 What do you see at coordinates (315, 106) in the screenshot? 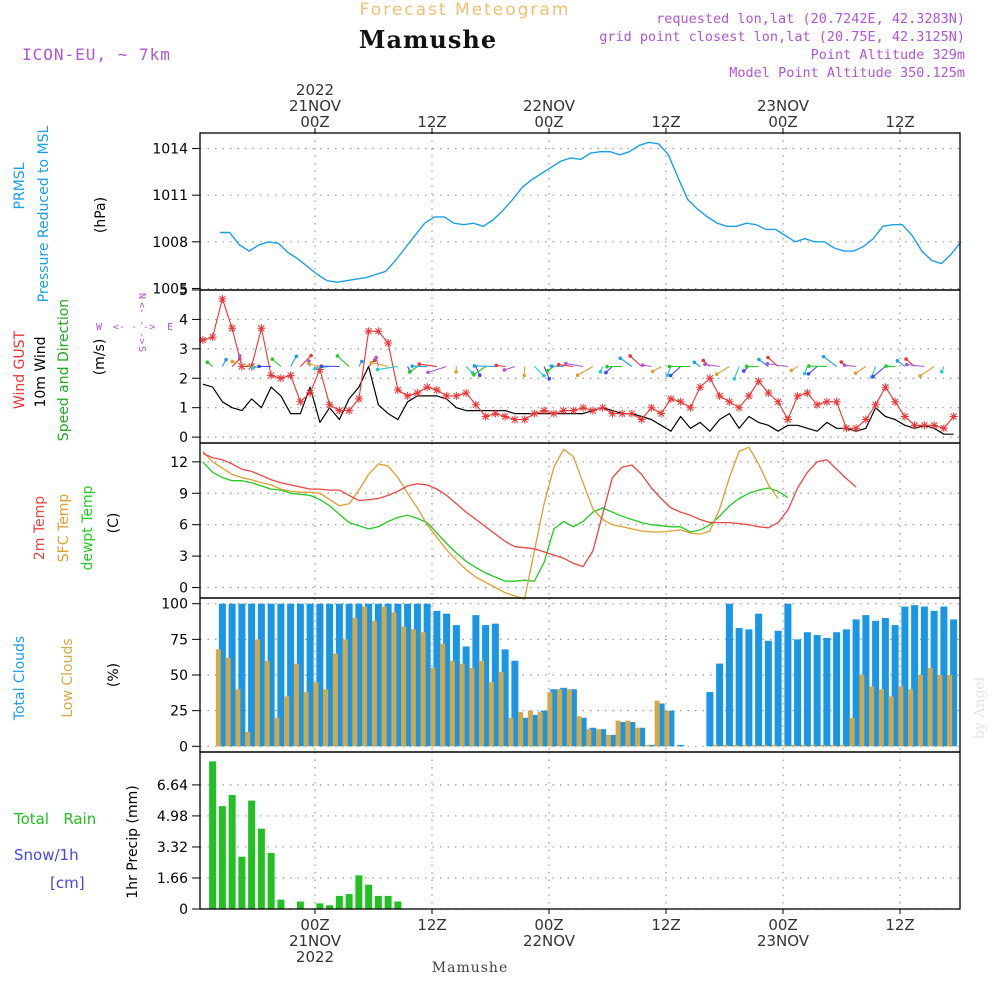
I see `time-label-top: 21NOV` at bounding box center [315, 106].